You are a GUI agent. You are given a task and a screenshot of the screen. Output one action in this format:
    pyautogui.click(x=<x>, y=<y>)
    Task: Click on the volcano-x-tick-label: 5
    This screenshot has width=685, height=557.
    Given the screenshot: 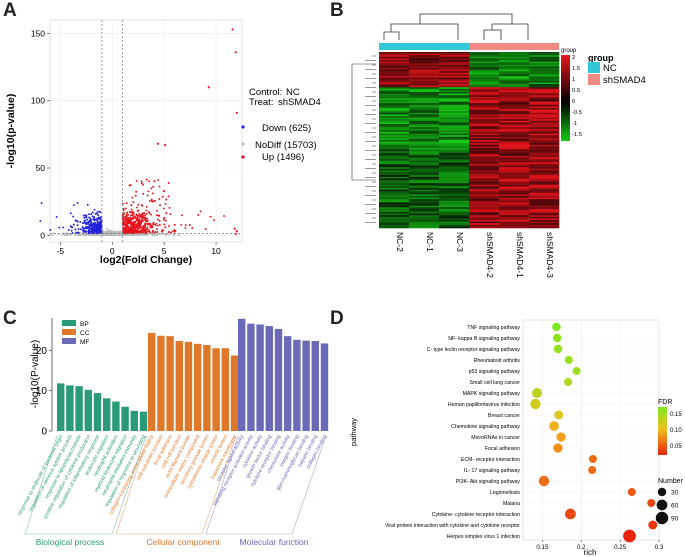 What is the action you would take?
    pyautogui.click(x=164, y=251)
    